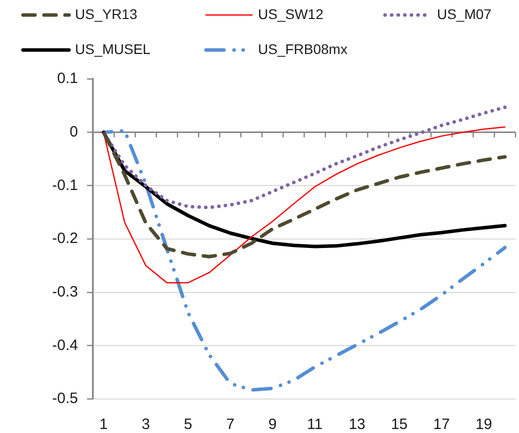 The width and height of the screenshot is (519, 433). What do you see at coordinates (188, 424) in the screenshot?
I see `x-tick-label: 5` at bounding box center [188, 424].